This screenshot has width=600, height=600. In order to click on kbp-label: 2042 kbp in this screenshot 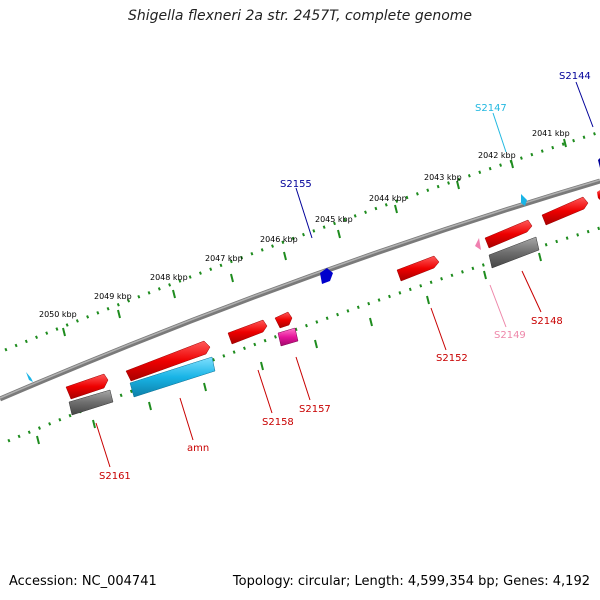, I will do `click(497, 155)`.